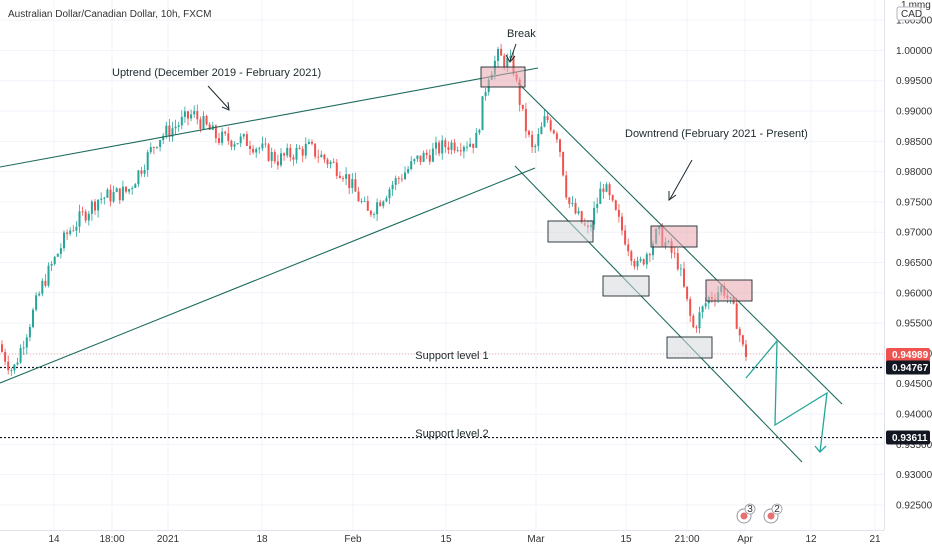  What do you see at coordinates (914, 21) in the screenshot?
I see `y-tick-label: 1.00500` at bounding box center [914, 21].